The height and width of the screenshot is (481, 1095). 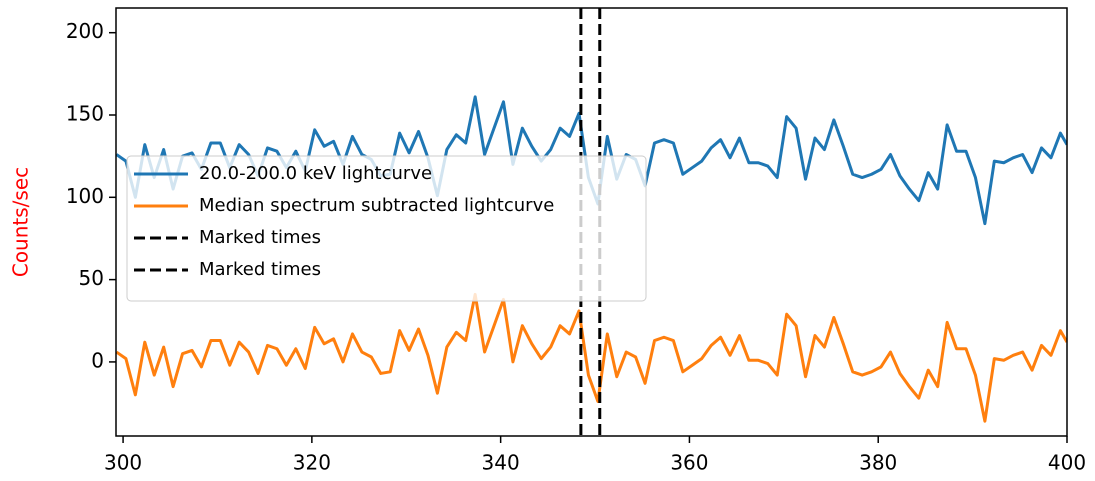 I want to click on x-tick-label: 320, so click(x=312, y=463).